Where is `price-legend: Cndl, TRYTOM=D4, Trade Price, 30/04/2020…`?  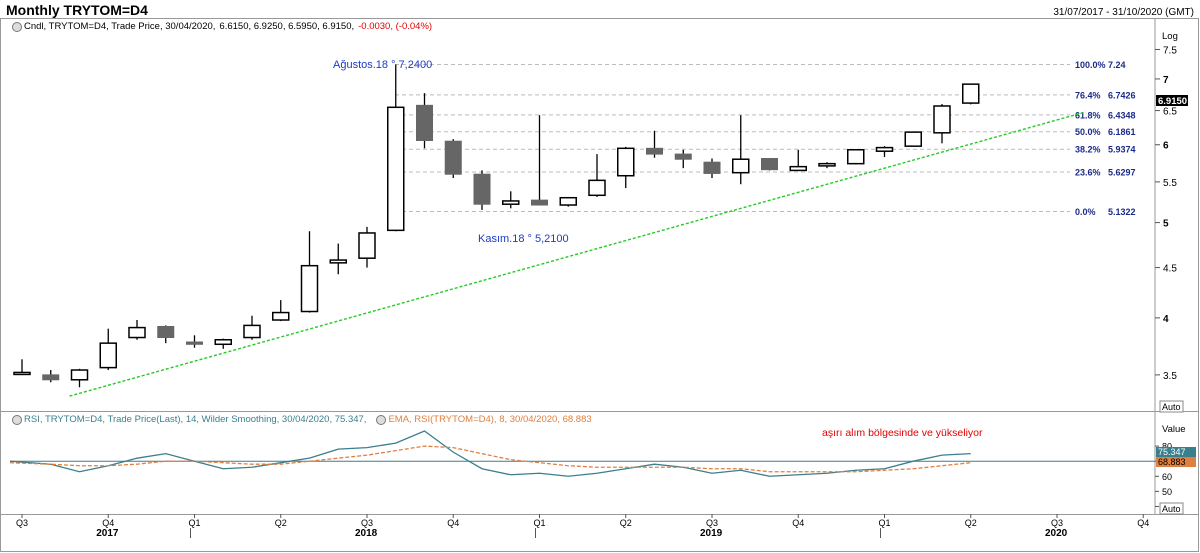 price-legend: Cndl, TRYTOM=D4, Trade Price, 30/04/2020… is located at coordinates (224, 26).